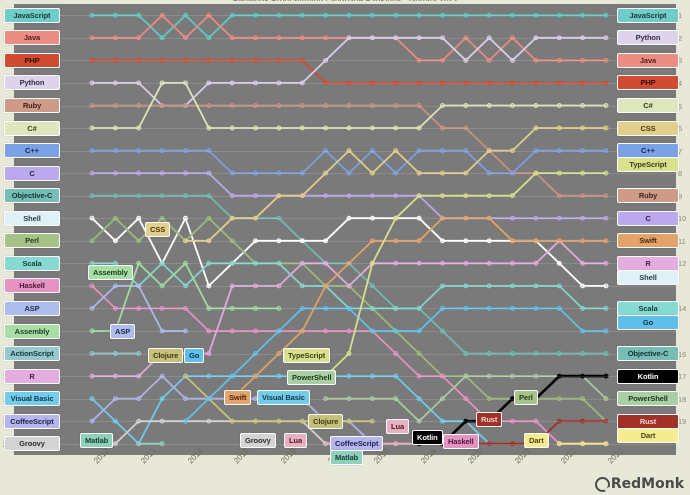 The width and height of the screenshot is (690, 495). I want to click on left-label-php: PHP, so click(32, 60).